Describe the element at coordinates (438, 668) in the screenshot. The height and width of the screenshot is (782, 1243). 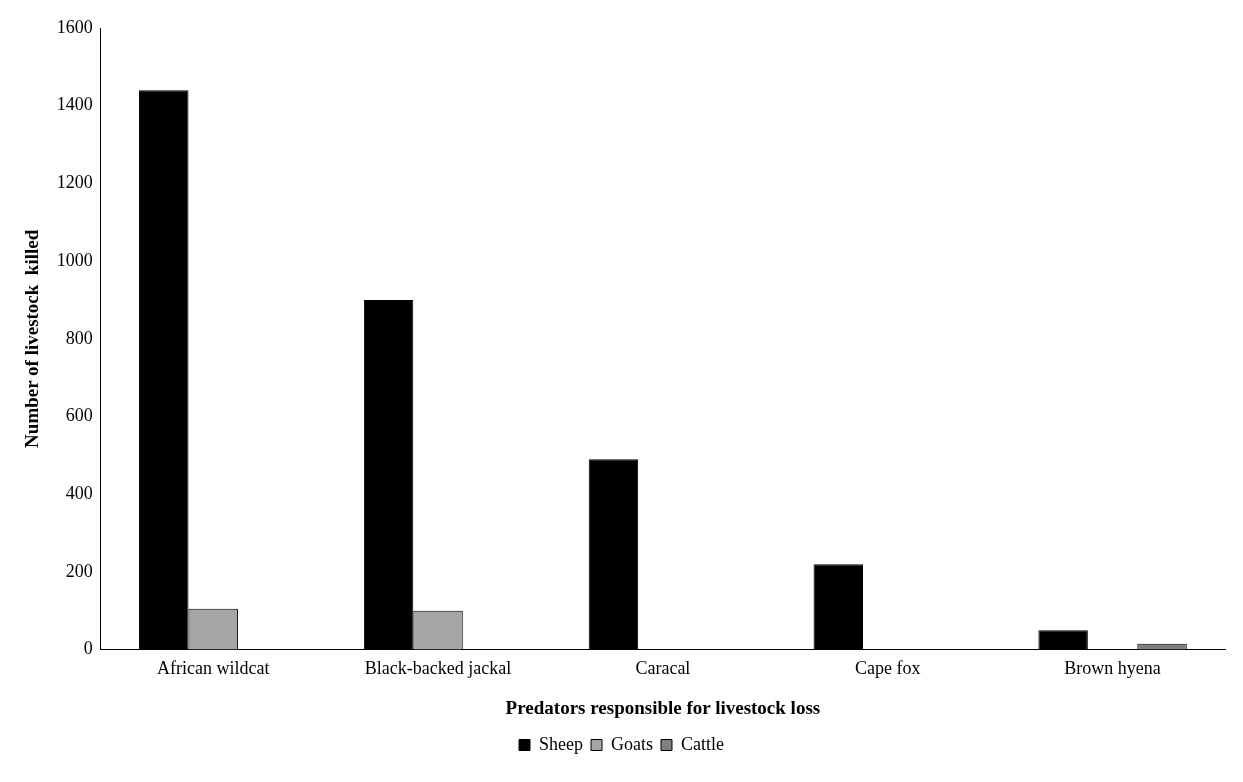
I see `x-tick-label: Black-backed jackal` at that location.